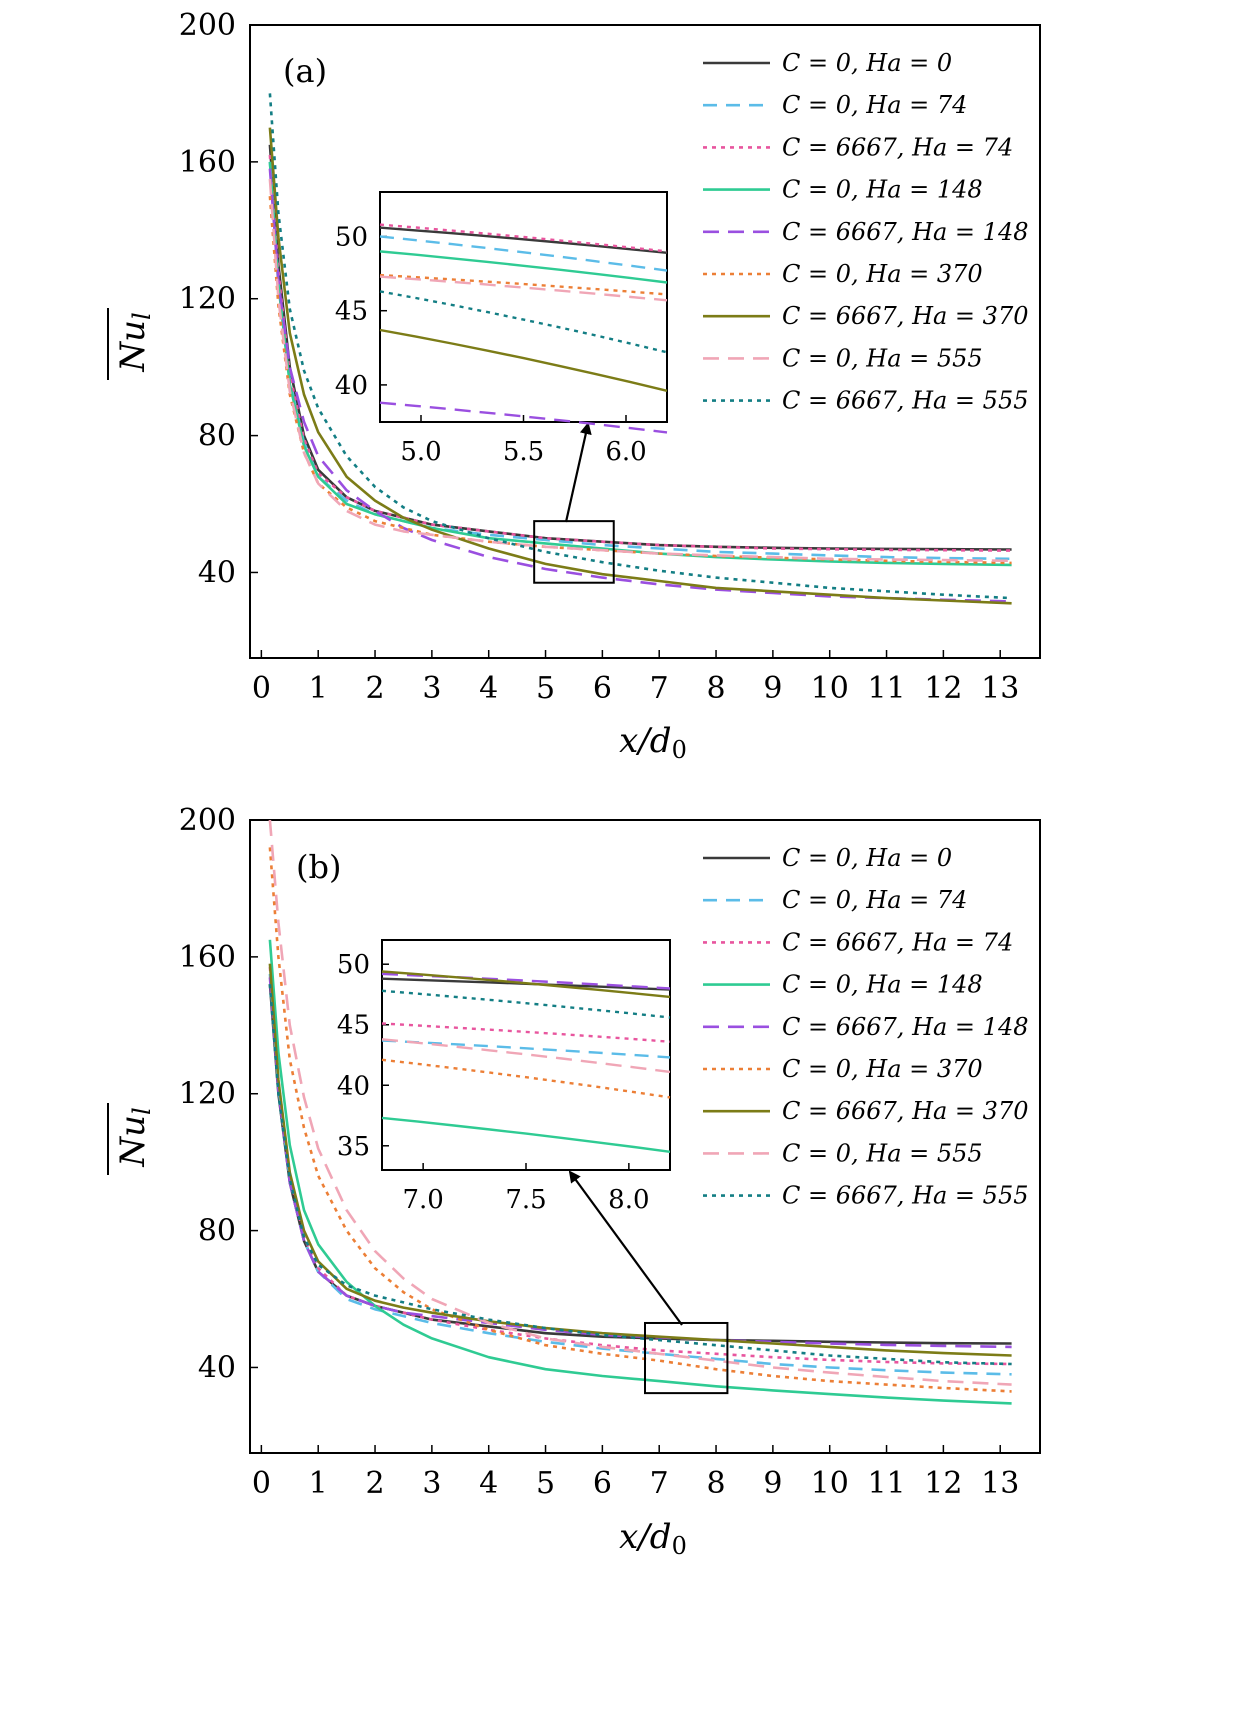 This screenshot has height=1717, width=1260. What do you see at coordinates (653, 742) in the screenshot?
I see `x-axis-label: x/d0` at bounding box center [653, 742].